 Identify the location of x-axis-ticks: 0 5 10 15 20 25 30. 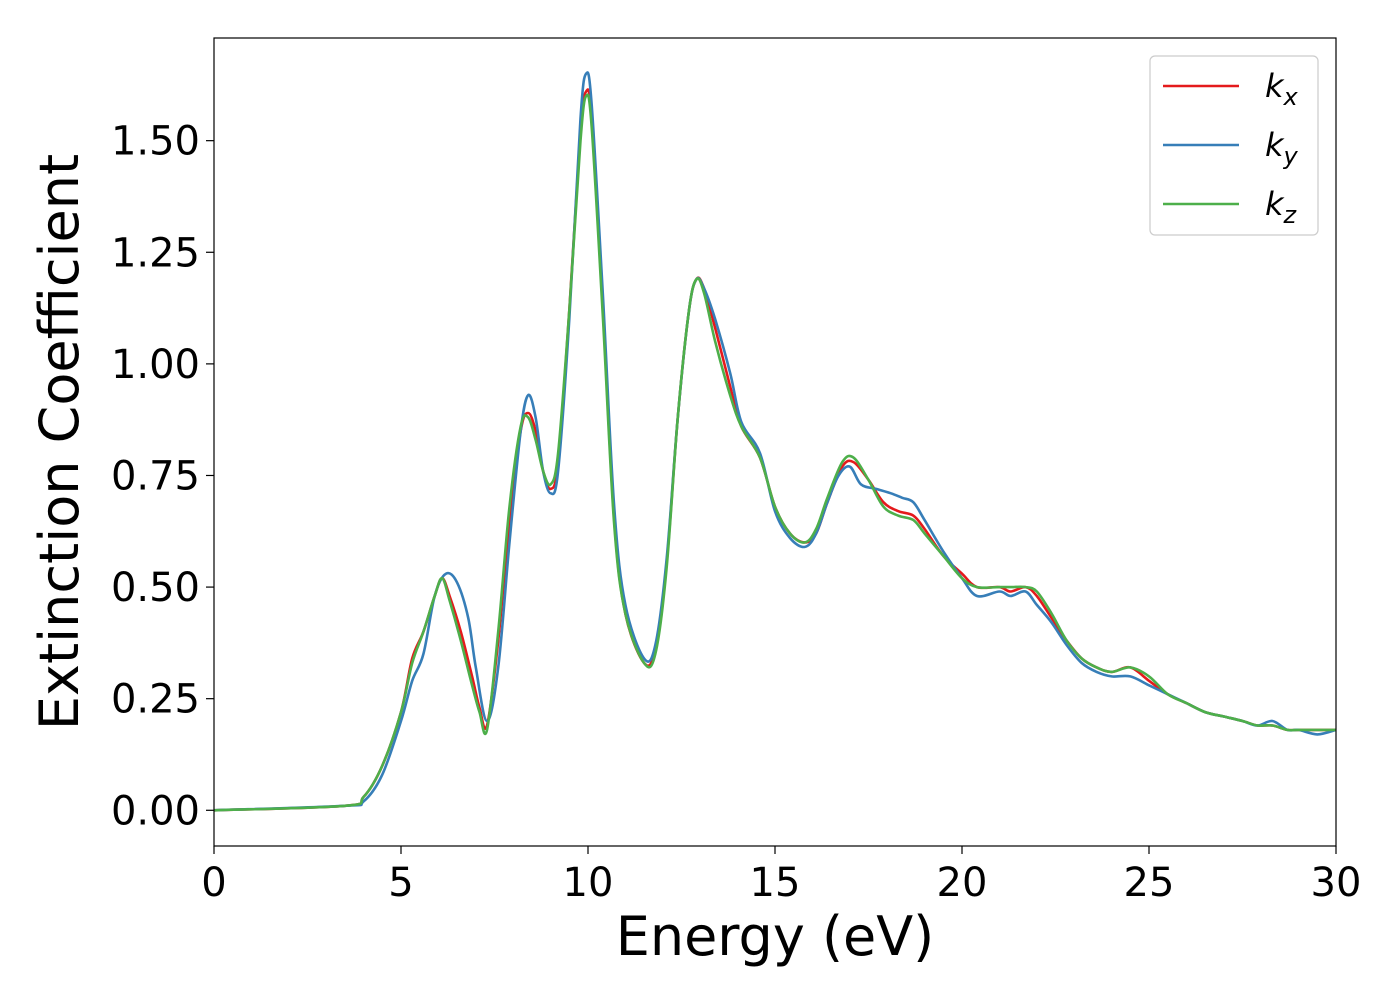
(781, 876).